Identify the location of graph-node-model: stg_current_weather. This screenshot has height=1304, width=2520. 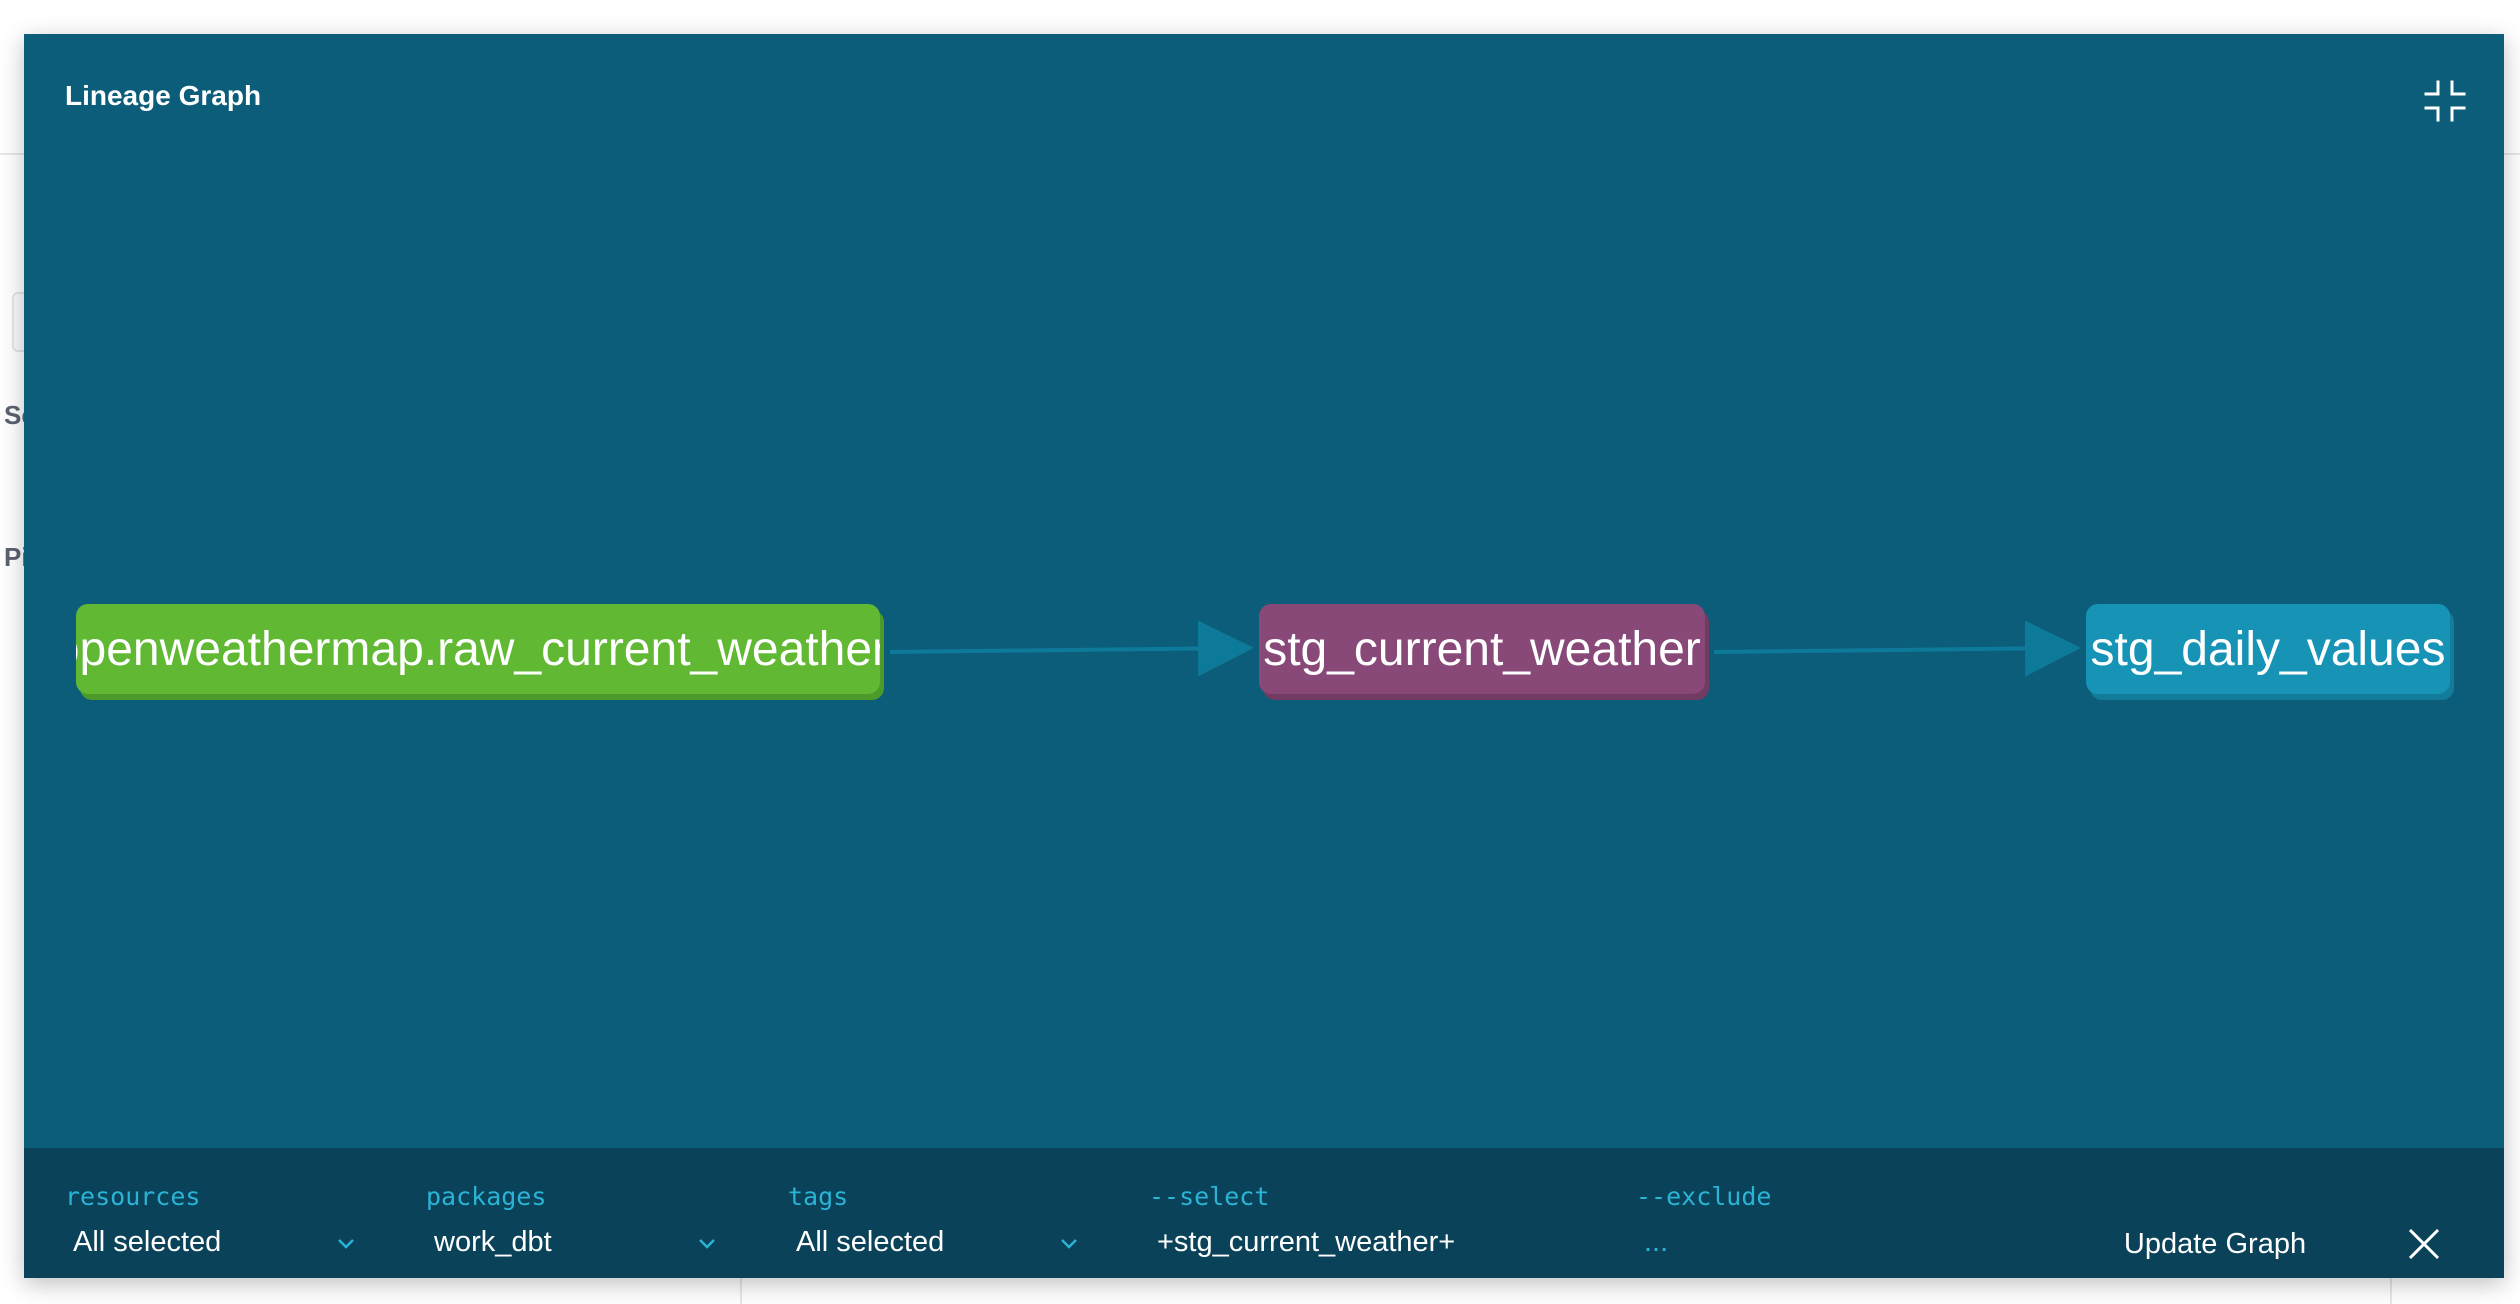
(1482, 649).